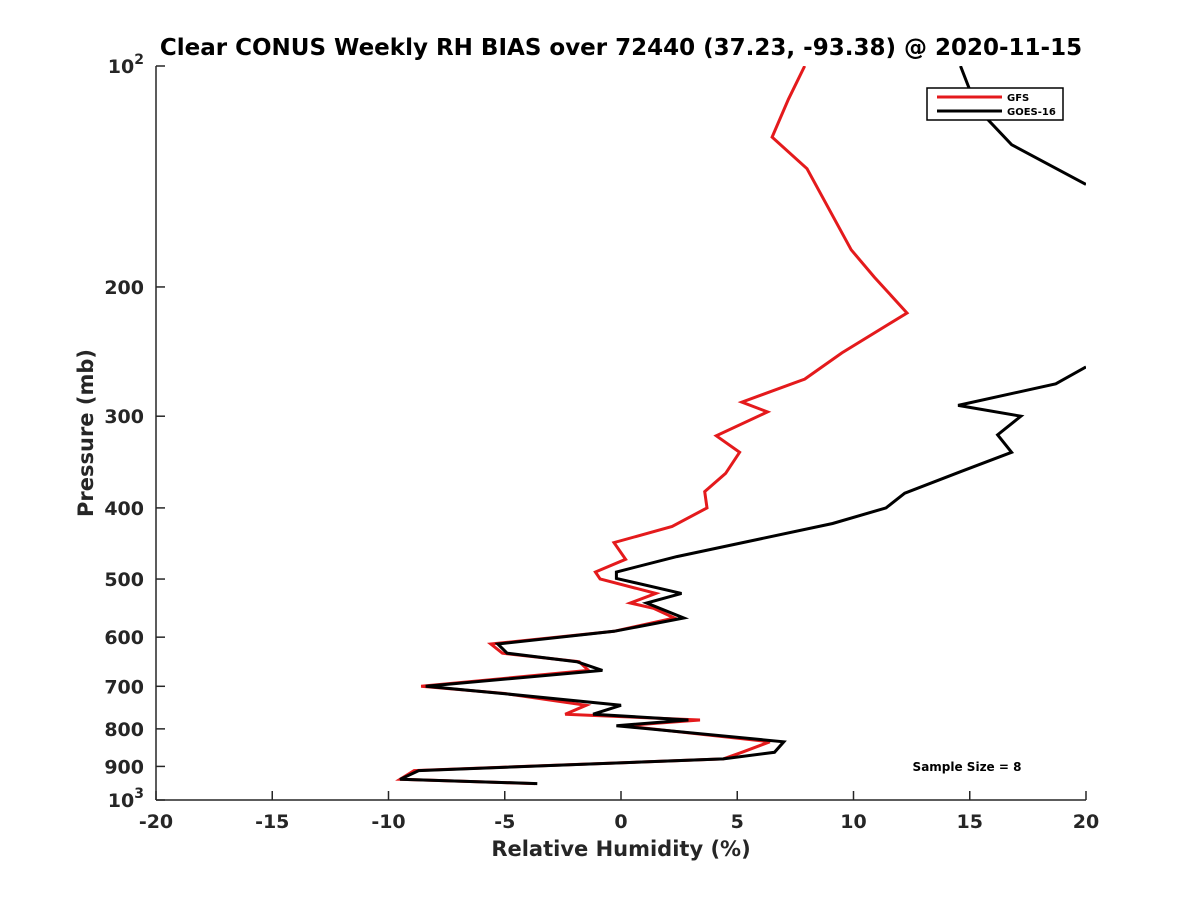  I want to click on y-tick-label: 700, so click(124, 687).